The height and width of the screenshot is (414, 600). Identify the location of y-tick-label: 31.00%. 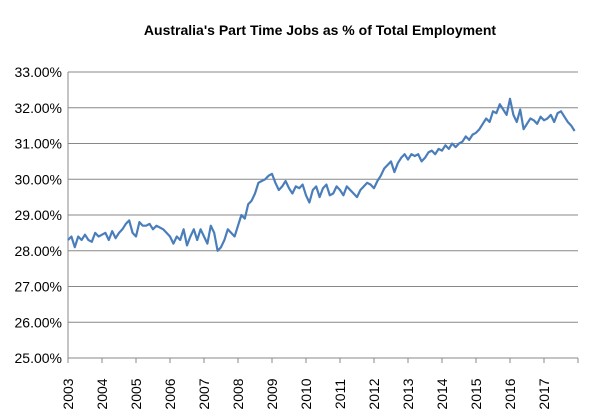
(38, 144).